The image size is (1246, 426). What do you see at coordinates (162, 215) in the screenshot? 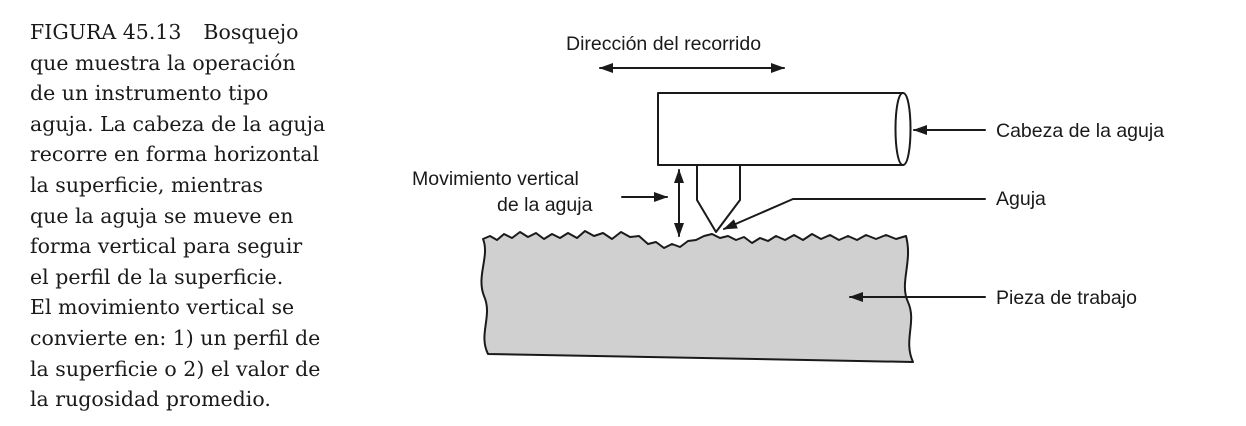
I see `caption-line: que la aguja se mueve en` at bounding box center [162, 215].